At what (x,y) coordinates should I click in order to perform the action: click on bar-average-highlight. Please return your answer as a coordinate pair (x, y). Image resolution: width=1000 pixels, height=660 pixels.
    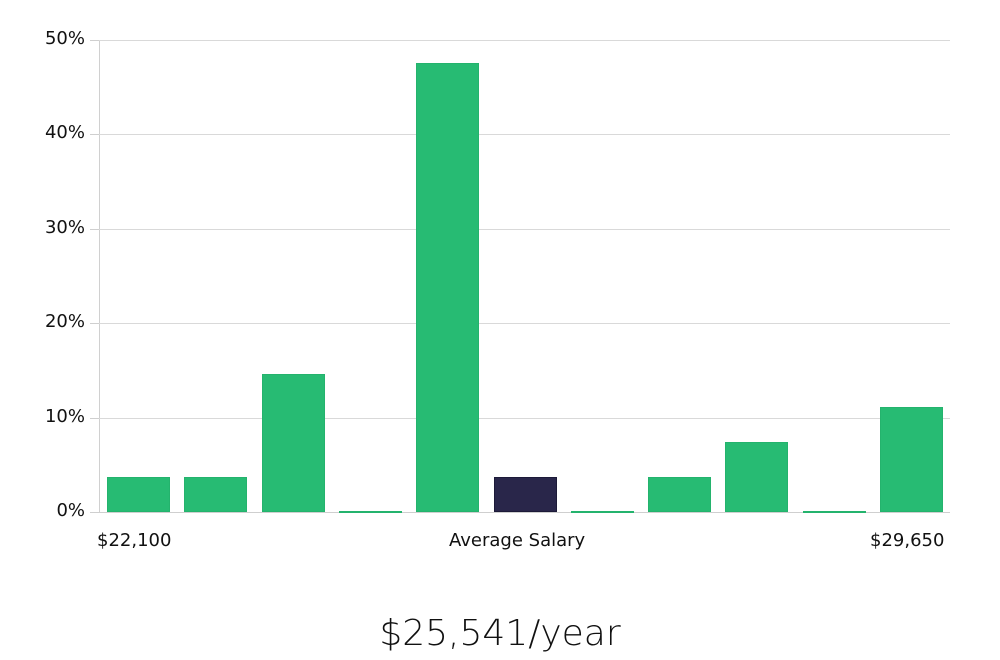
    Looking at the image, I should click on (525, 494).